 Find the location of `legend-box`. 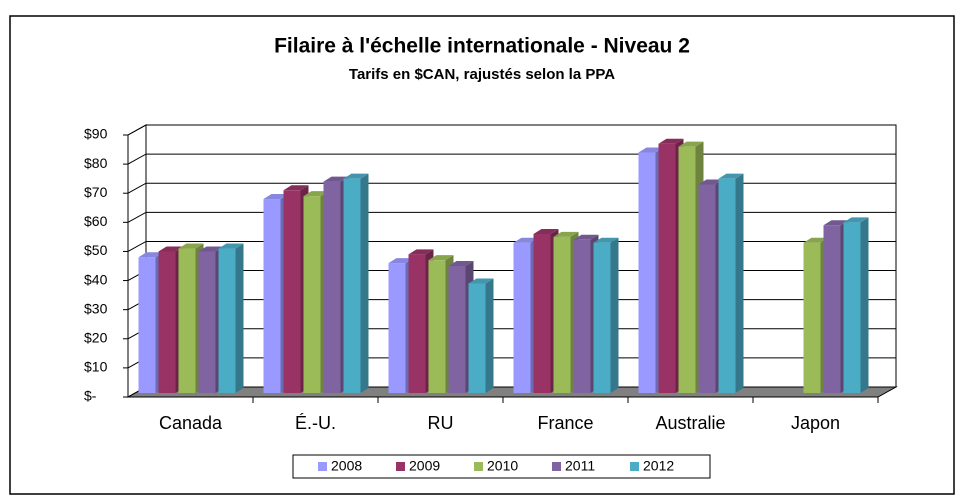

legend-box is located at coordinates (501, 466).